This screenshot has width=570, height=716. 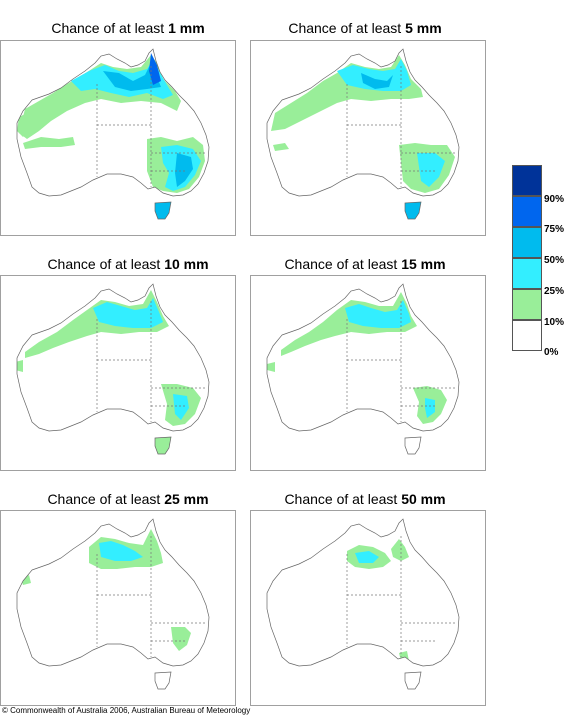 I want to click on map-15mm, so click(x=368, y=373).